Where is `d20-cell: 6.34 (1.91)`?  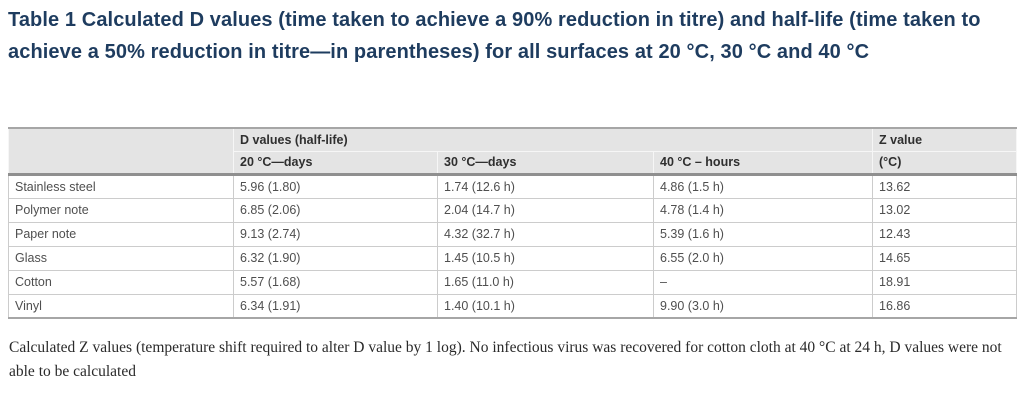
d20-cell: 6.34 (1.91) is located at coordinates (335, 306).